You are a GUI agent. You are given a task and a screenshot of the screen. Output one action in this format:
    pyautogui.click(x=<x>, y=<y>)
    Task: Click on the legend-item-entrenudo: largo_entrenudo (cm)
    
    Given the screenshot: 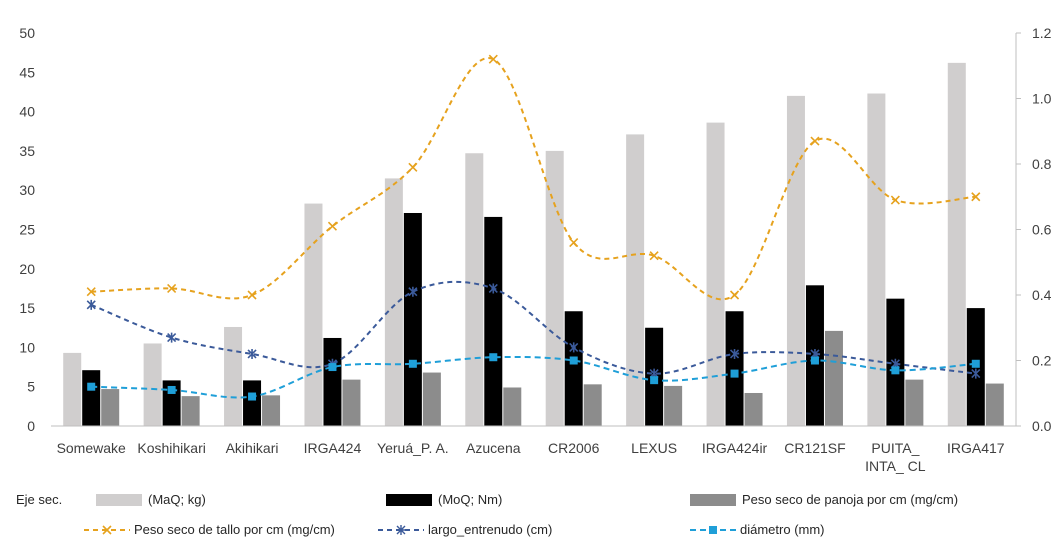 What is the action you would take?
    pyautogui.click(x=465, y=529)
    